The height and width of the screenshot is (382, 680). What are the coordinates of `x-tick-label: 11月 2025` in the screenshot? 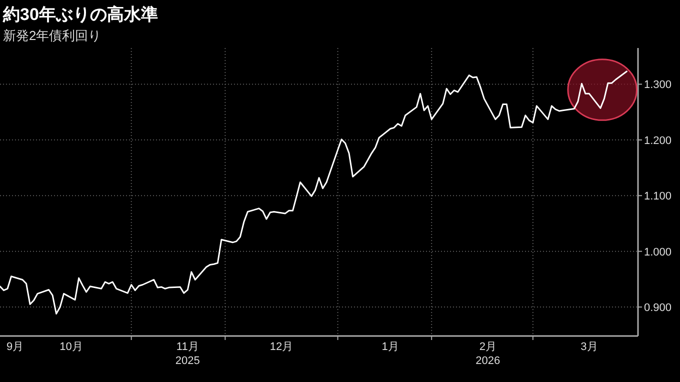 It's located at (187, 354).